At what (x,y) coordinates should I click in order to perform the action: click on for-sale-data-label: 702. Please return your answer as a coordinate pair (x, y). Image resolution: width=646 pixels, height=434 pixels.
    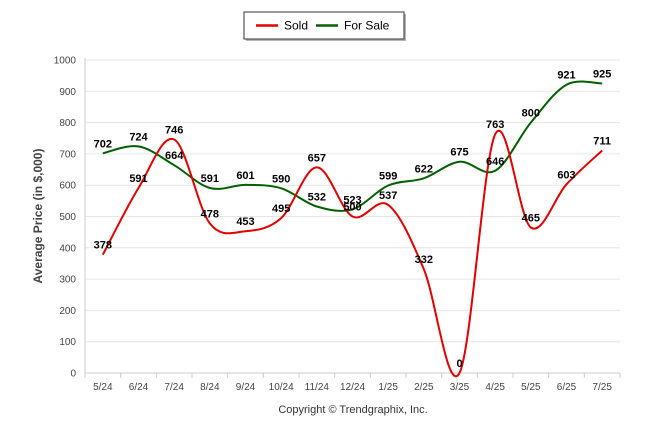
    Looking at the image, I should click on (103, 144).